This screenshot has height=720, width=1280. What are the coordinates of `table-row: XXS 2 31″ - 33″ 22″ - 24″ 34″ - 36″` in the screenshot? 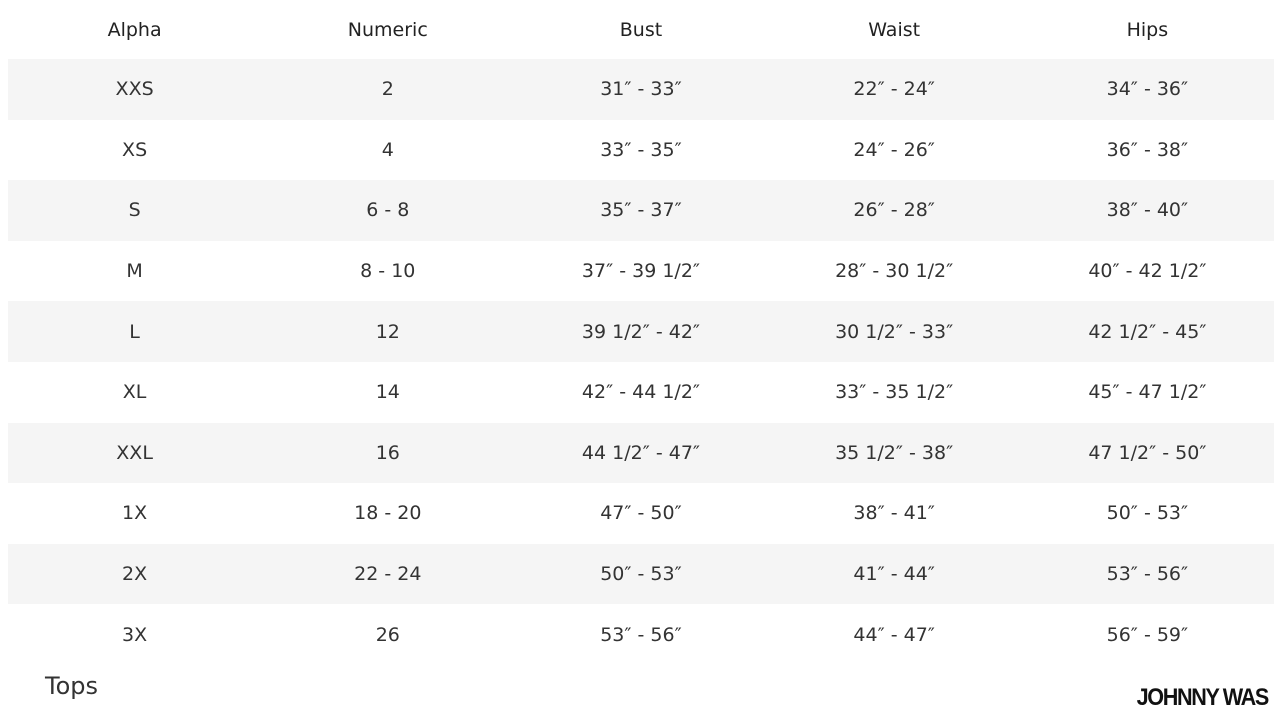 It's located at (641, 89).